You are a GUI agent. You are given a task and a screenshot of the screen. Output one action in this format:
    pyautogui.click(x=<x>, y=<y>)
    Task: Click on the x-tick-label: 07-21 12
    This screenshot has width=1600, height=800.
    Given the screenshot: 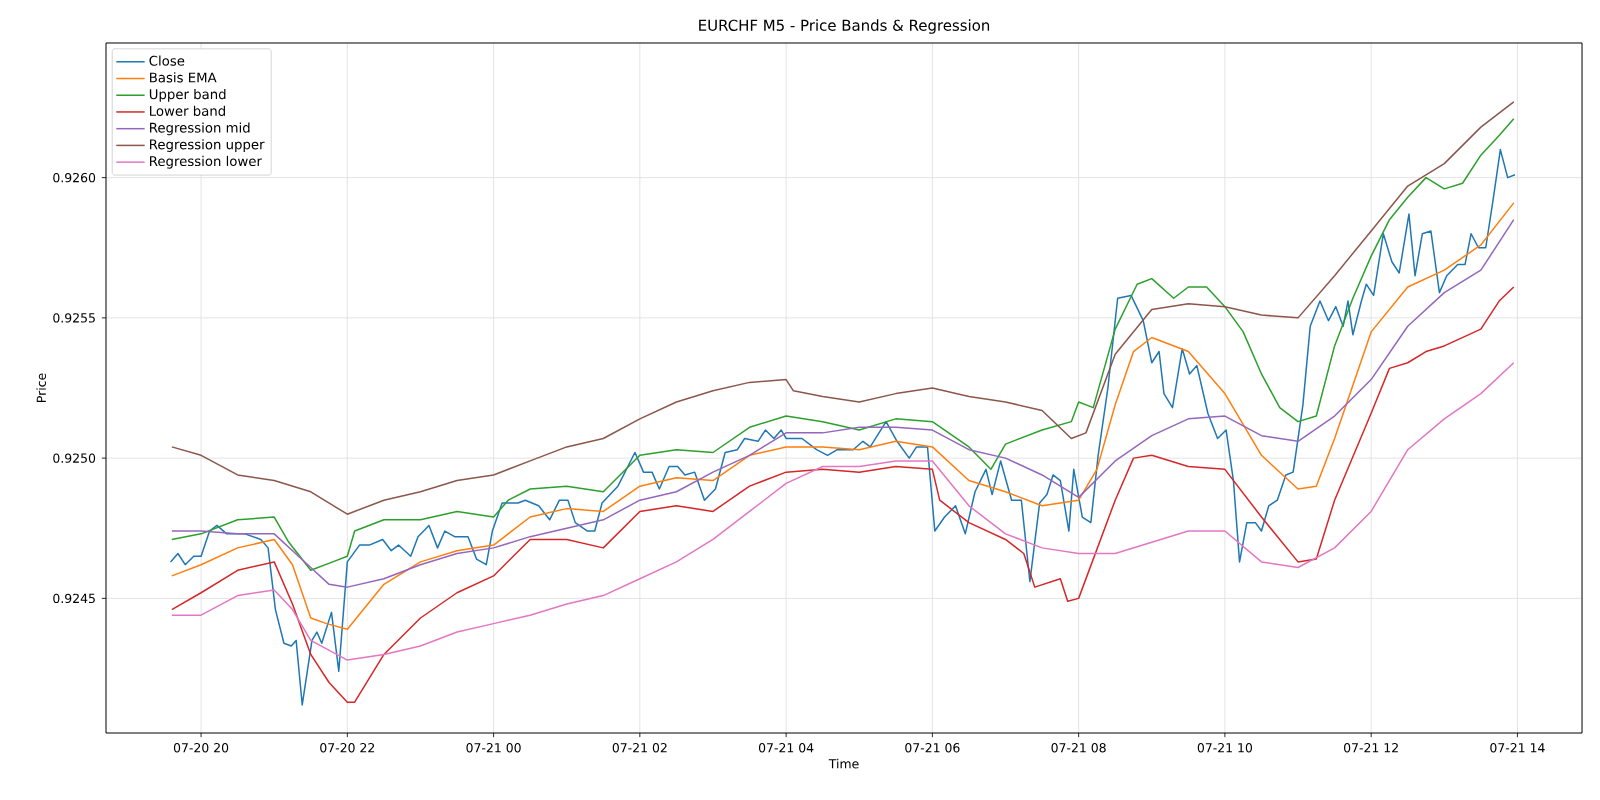 What is the action you would take?
    pyautogui.click(x=1371, y=748)
    